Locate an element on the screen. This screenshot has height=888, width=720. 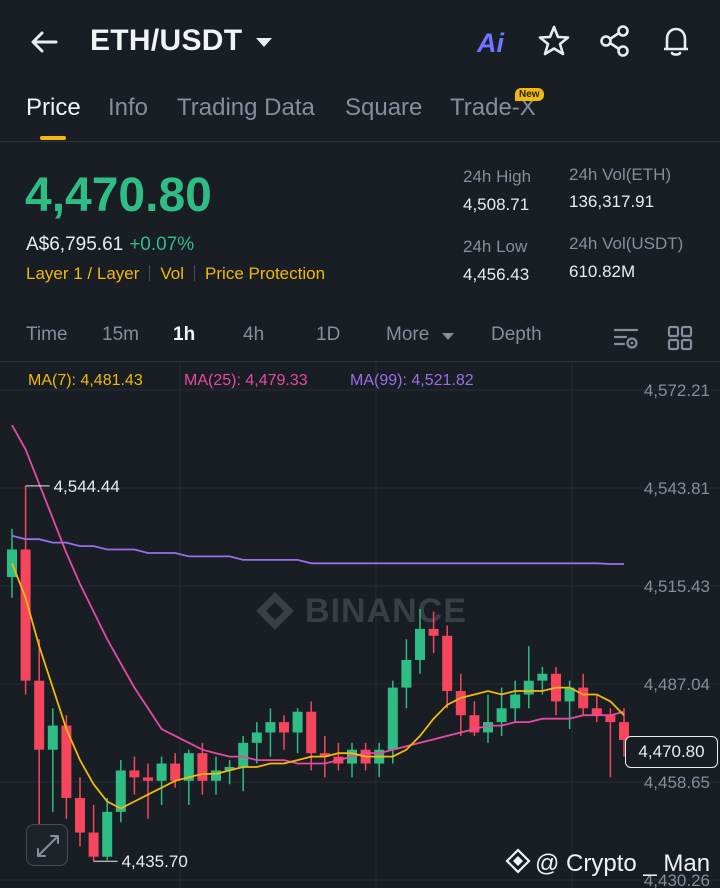
high-24h-value: 4,508.71 is located at coordinates (496, 204).